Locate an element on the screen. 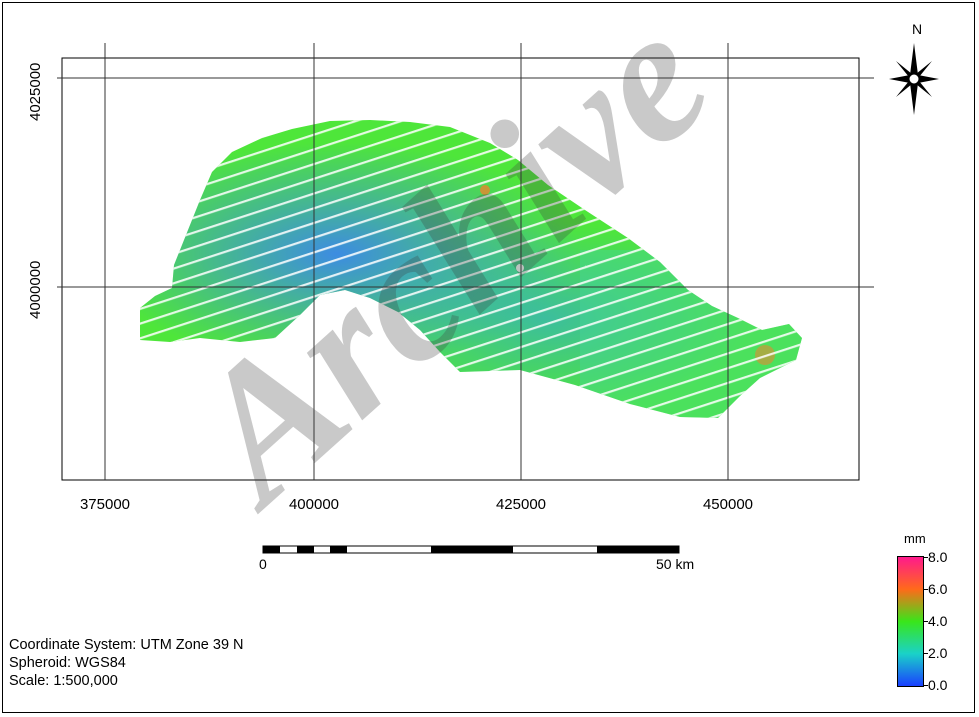 Image resolution: width=979 pixels, height=717 pixels. x-tick-400000: 400000 is located at coordinates (314, 504).